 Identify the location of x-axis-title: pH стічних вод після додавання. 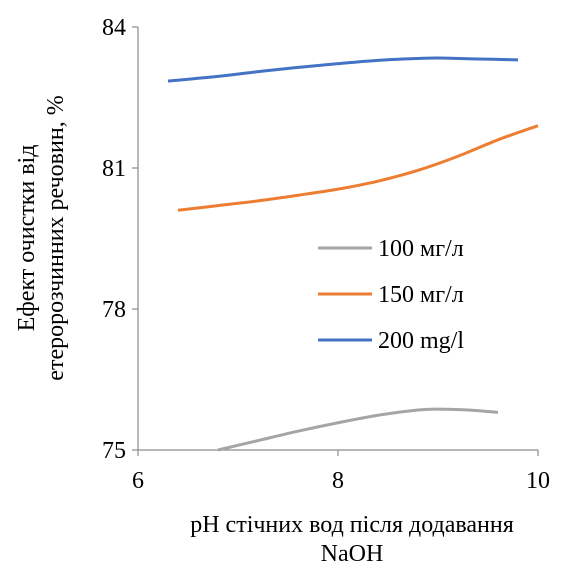
(352, 525).